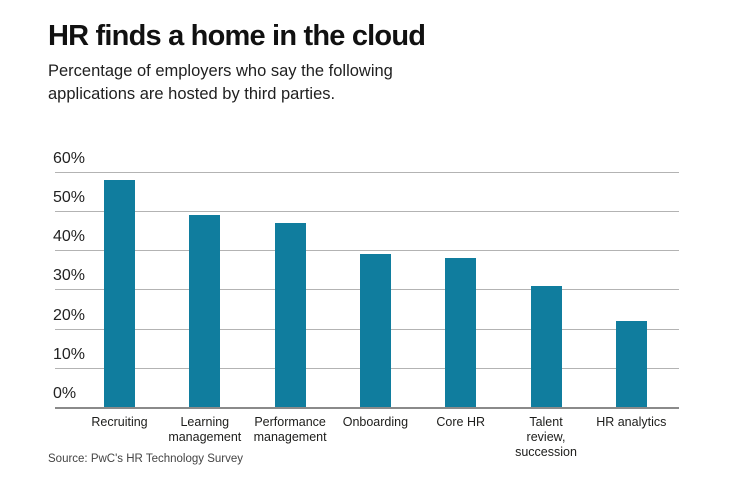 Image resolution: width=740 pixels, height=482 pixels. What do you see at coordinates (367, 408) in the screenshot?
I see `x-axis-line` at bounding box center [367, 408].